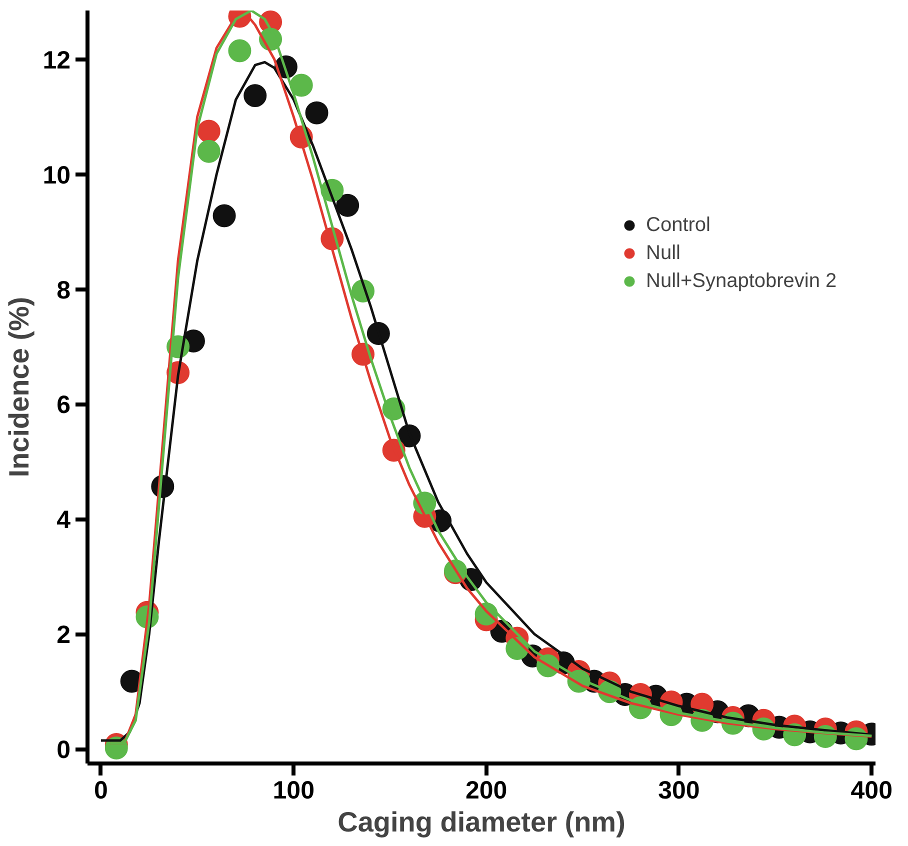 The height and width of the screenshot is (846, 908). I want to click on legend-label: Null, so click(663, 253).